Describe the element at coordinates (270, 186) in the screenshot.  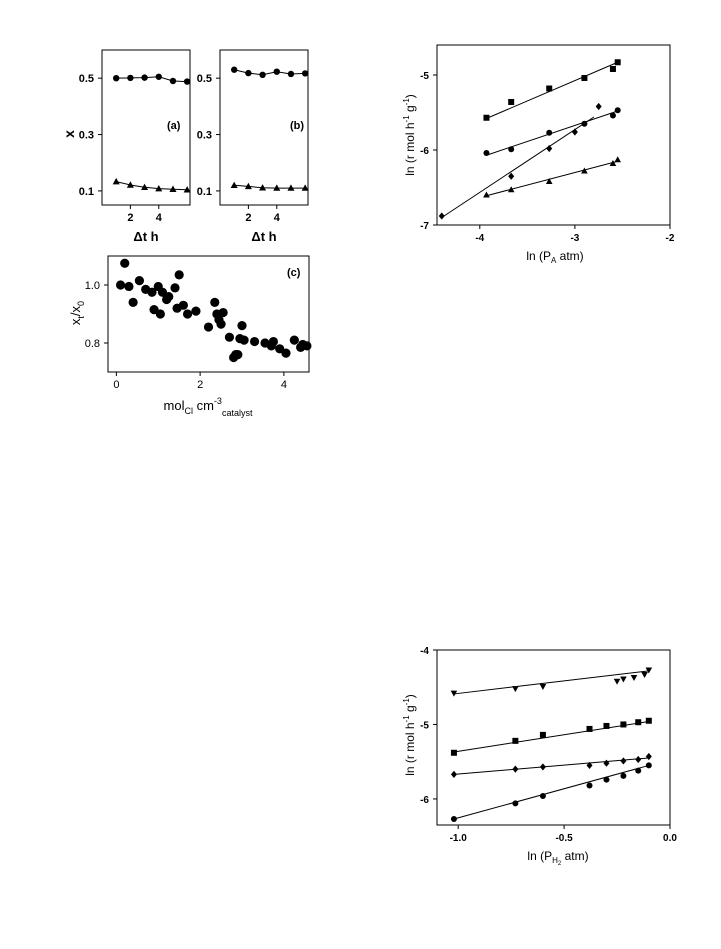
I see `panel-b-series-1-line` at that location.